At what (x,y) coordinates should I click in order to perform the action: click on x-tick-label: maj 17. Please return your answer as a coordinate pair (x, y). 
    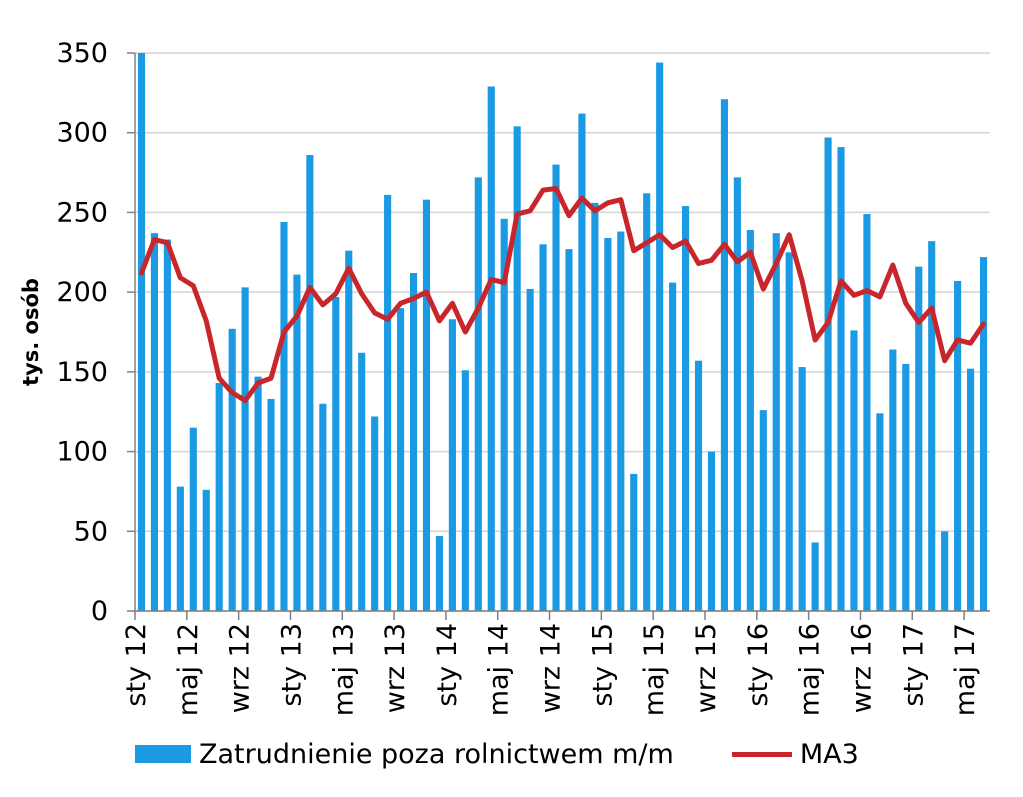
    Looking at the image, I should click on (965, 669).